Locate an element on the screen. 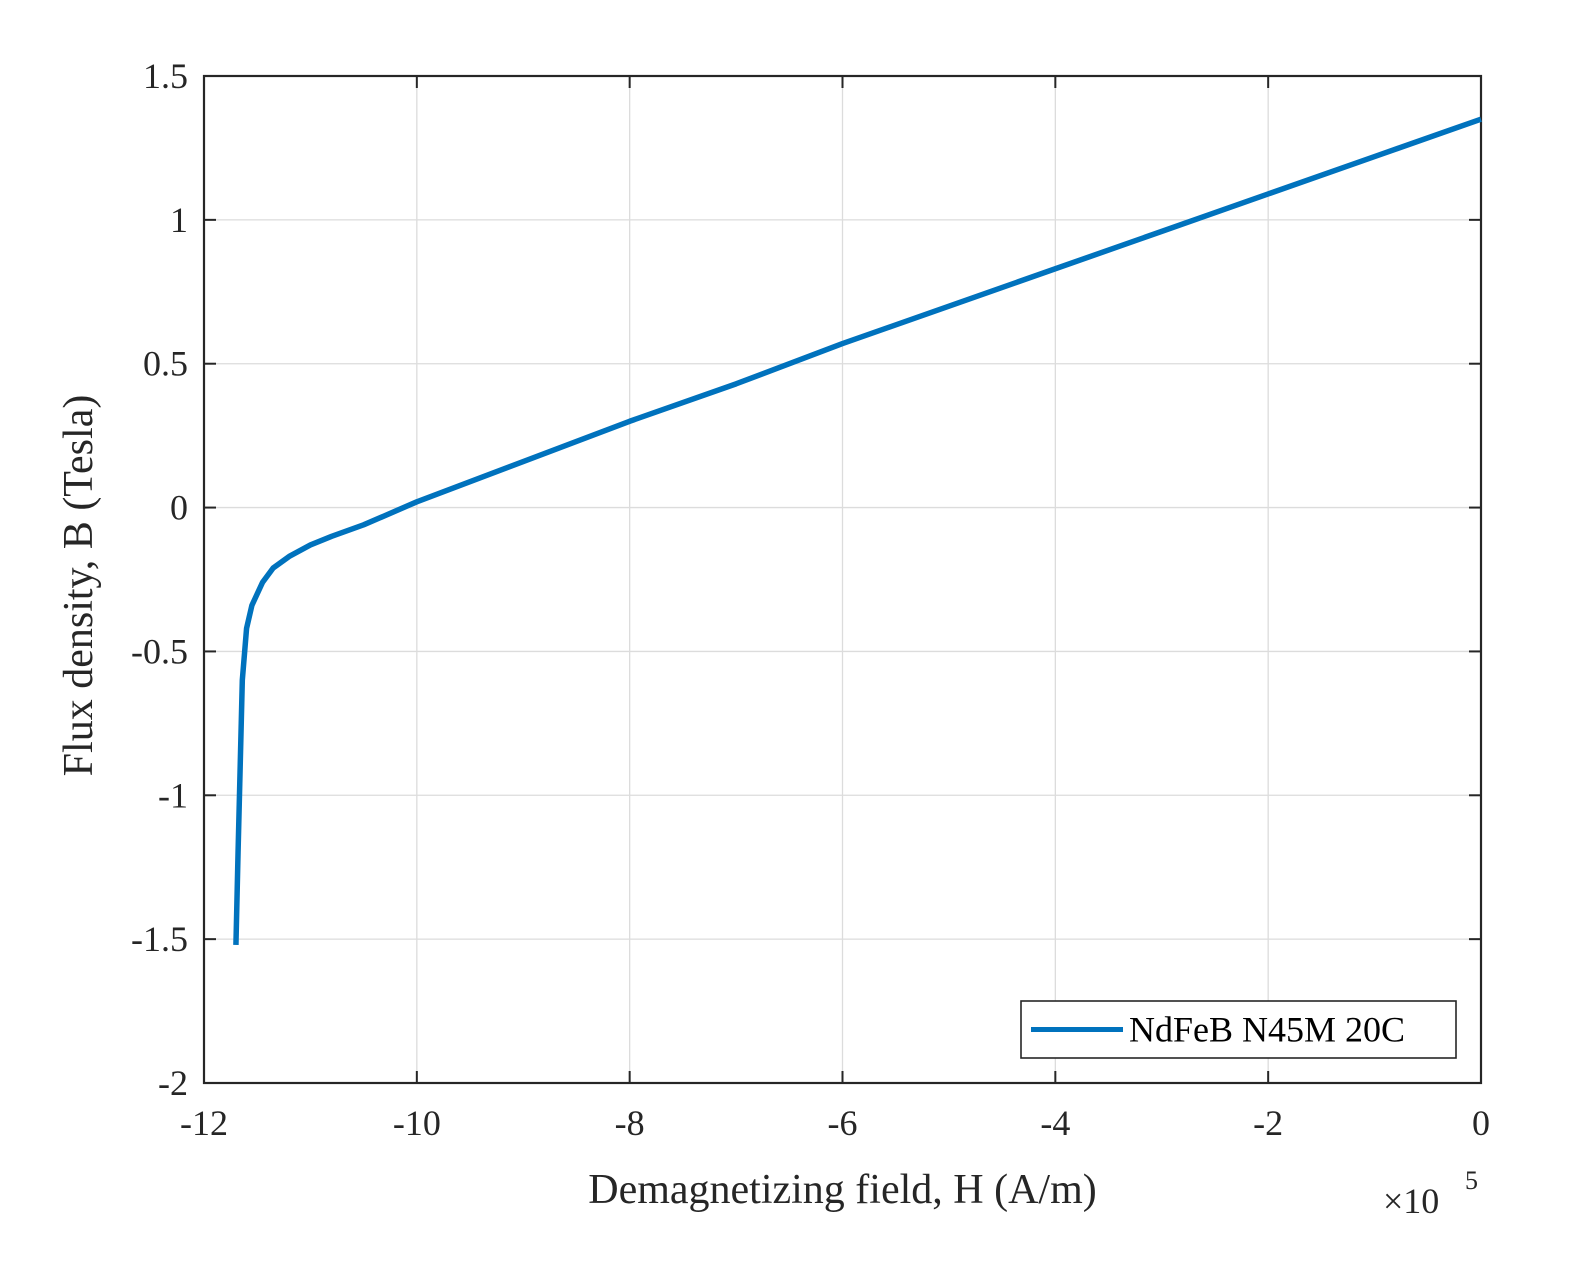 This screenshot has height=1263, width=1571. y-tick-label: -0.5 is located at coordinates (159, 651).